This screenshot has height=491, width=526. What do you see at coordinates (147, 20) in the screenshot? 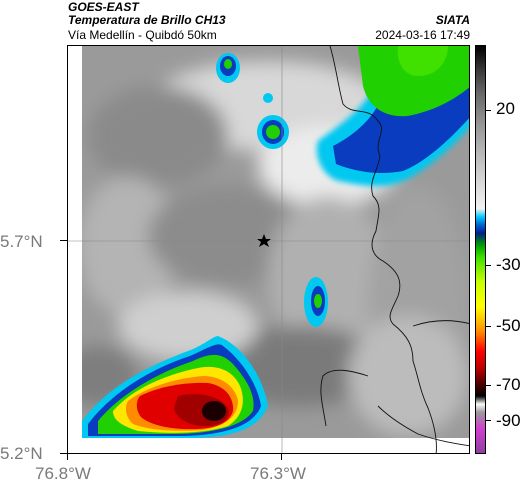
I see `product-name: Temperatura de Brillo CH13` at bounding box center [147, 20].